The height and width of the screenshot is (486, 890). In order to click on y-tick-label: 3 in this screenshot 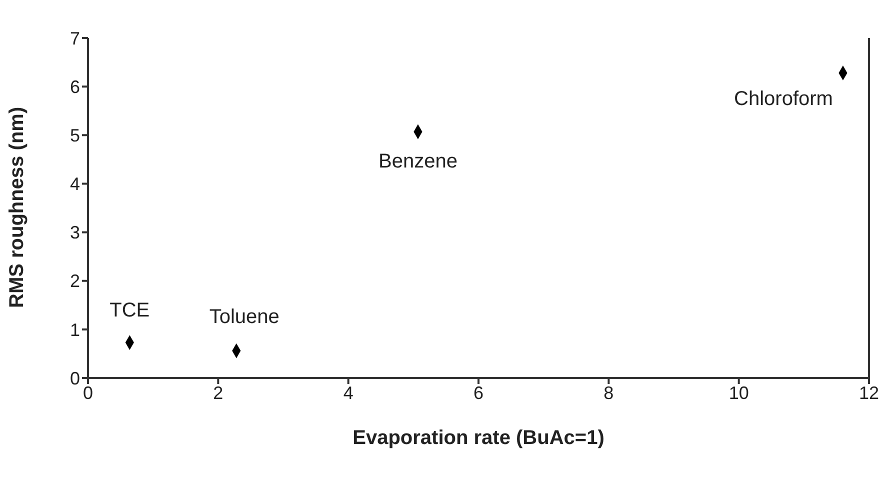, I will do `click(75, 232)`.